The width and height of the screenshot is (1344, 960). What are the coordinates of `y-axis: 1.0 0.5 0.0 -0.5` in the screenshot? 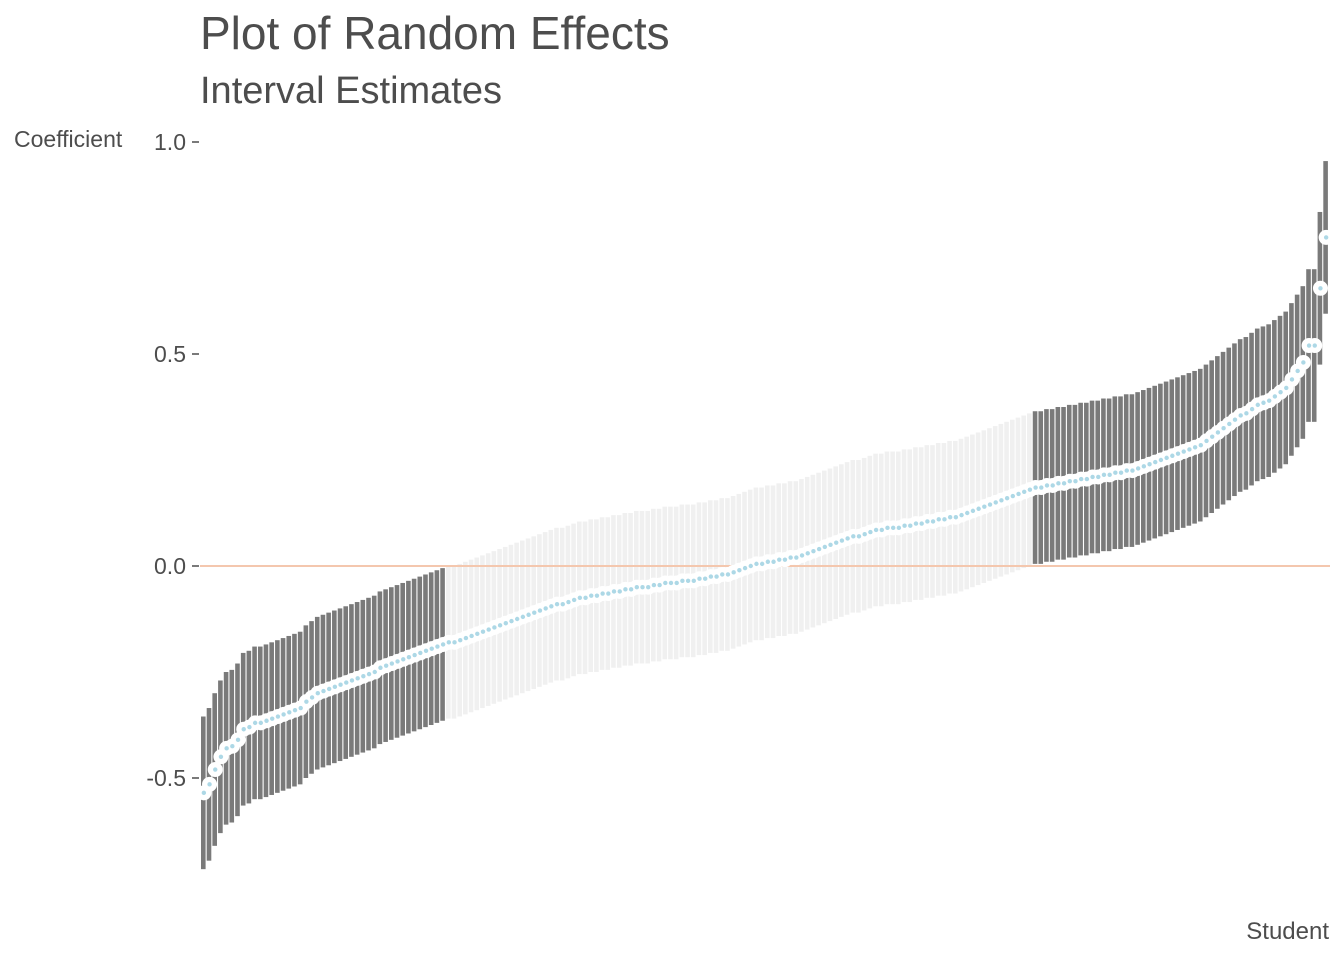 It's located at (172, 460).